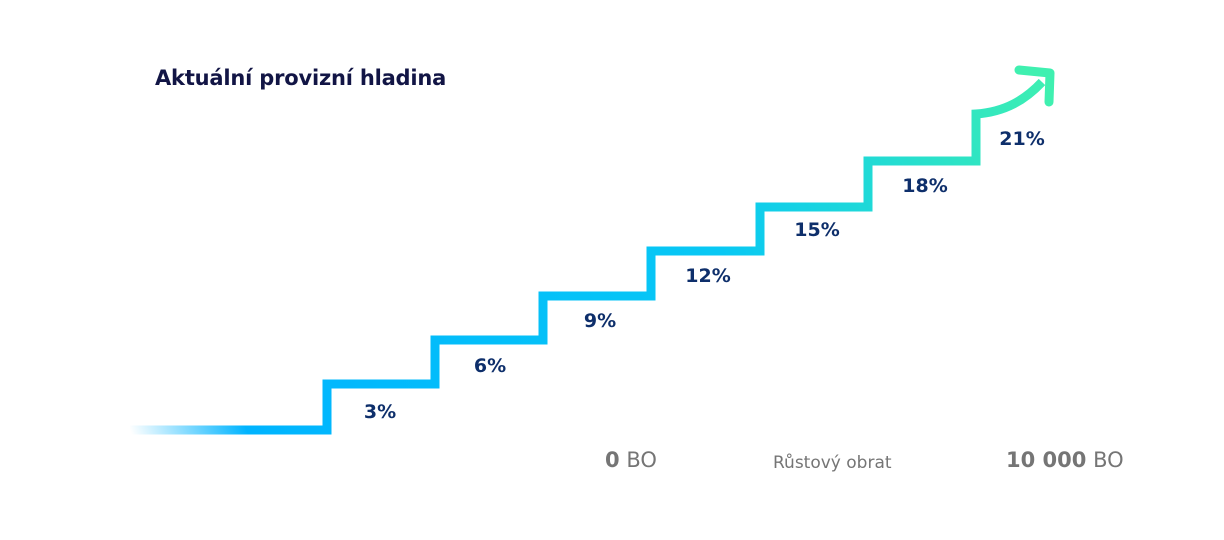 The height and width of the screenshot is (540, 1224). I want to click on axis-start-unit: BO, so click(641, 460).